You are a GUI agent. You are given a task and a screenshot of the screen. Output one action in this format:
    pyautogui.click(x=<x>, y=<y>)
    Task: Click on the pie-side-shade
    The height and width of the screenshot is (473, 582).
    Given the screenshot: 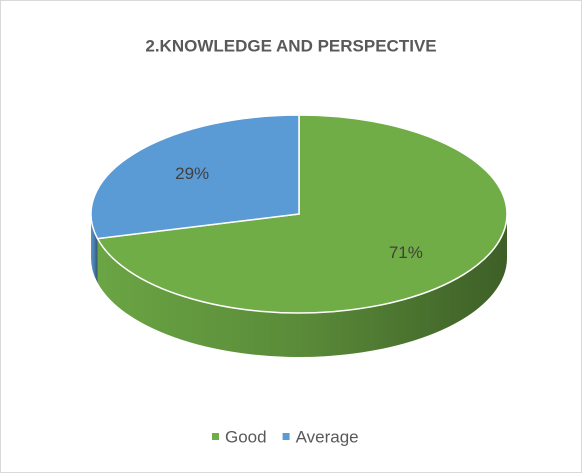 What is the action you would take?
    pyautogui.click(x=94, y=248)
    